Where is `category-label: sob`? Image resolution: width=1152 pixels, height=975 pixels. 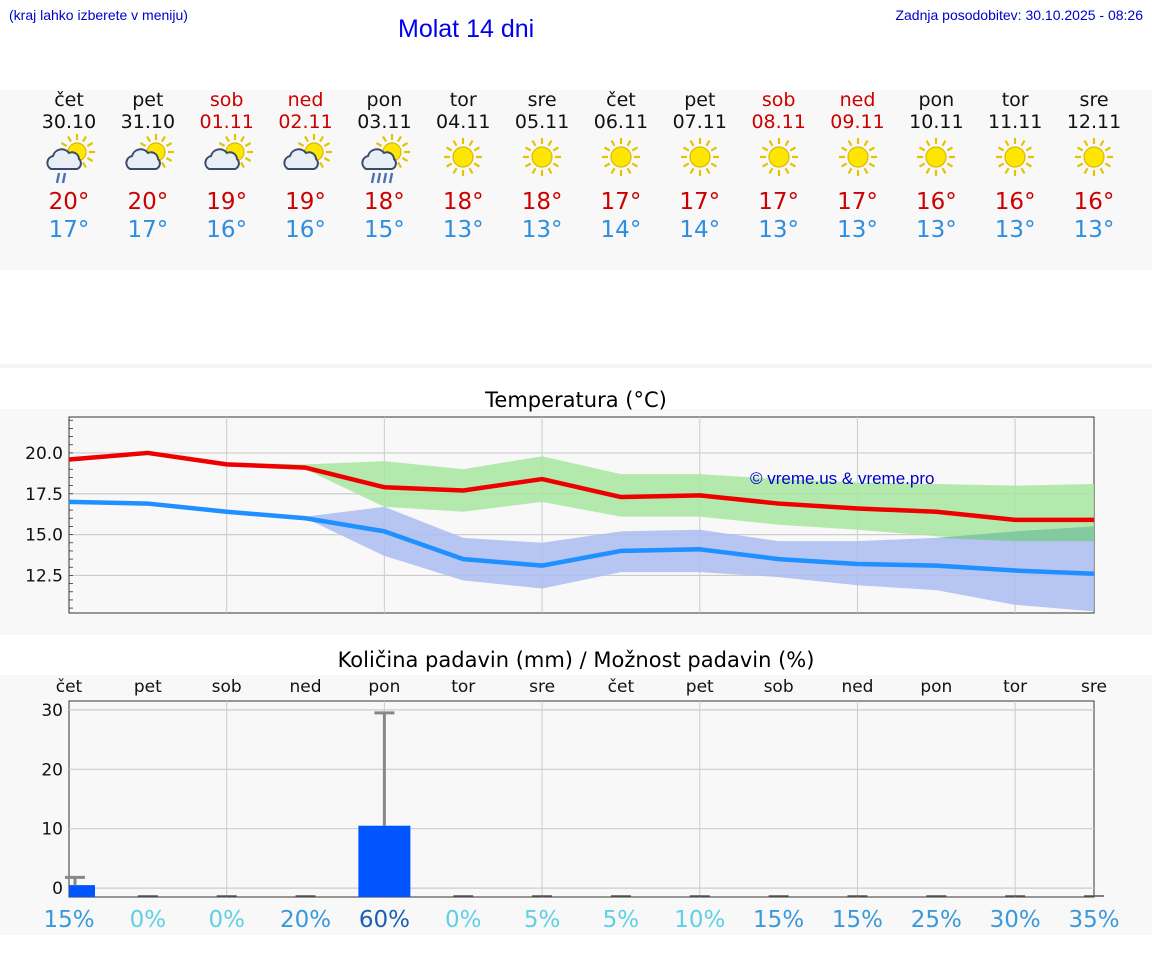
category-label: sob is located at coordinates (779, 687).